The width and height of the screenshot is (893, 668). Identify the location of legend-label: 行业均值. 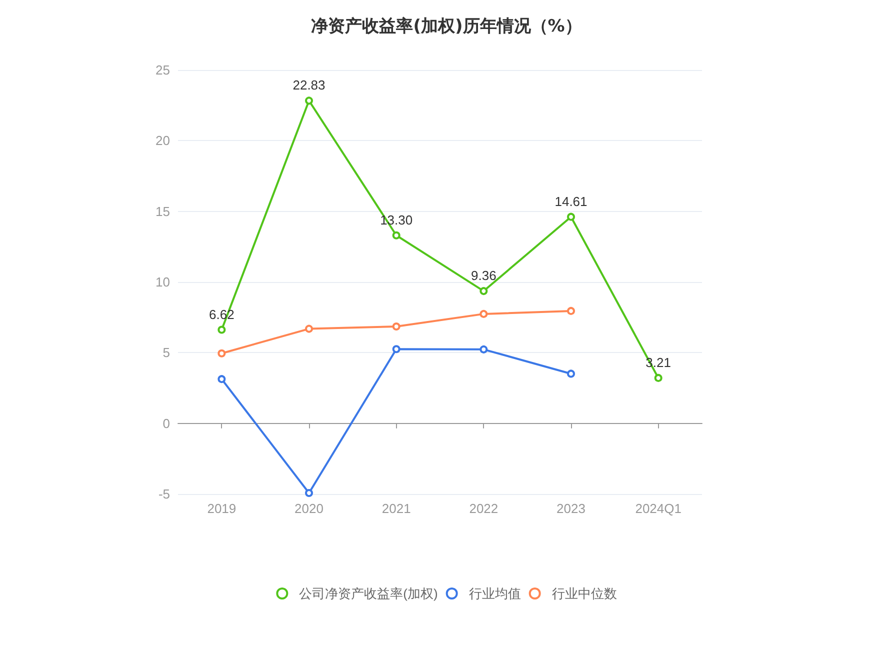
(494, 593).